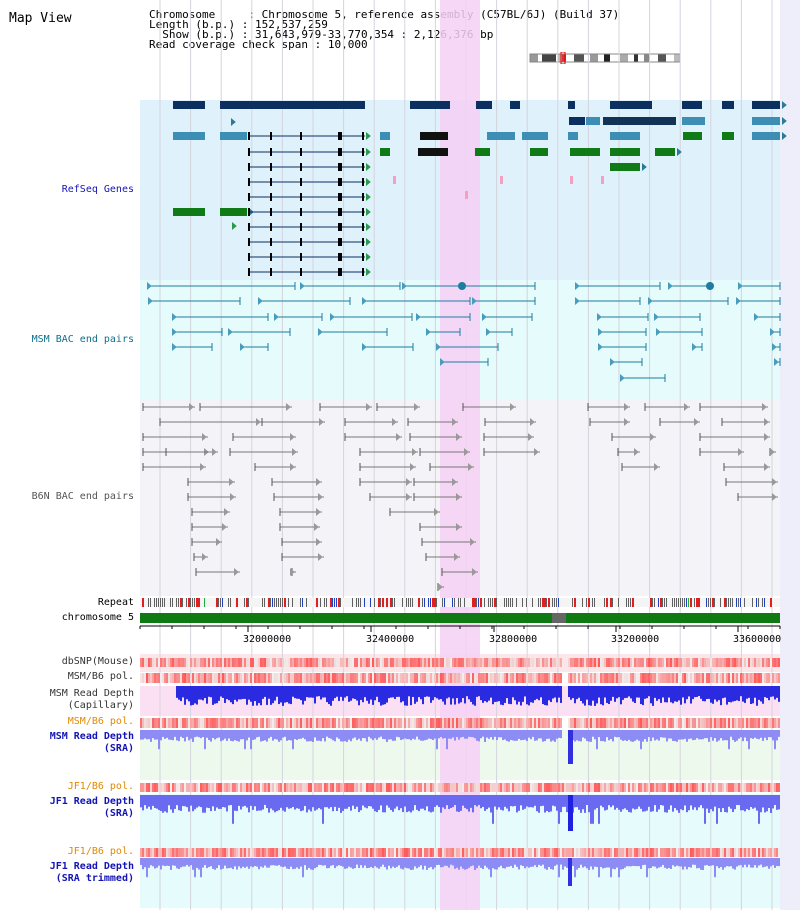 The image size is (800, 910). I want to click on axis-tick-label: 32400000, so click(390, 639).